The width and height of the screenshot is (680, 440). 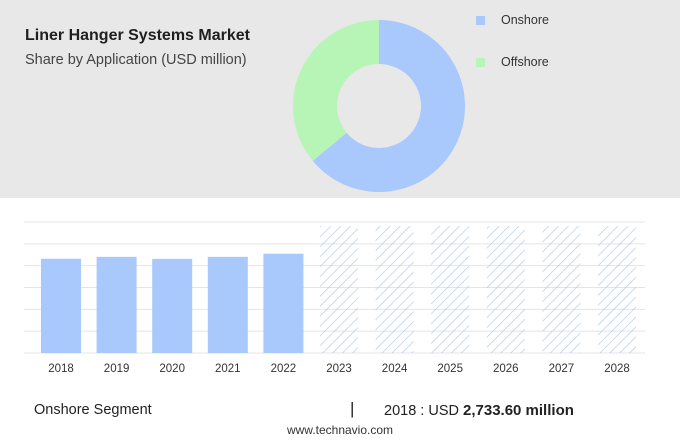 What do you see at coordinates (480, 62) in the screenshot?
I see `legend-swatch-offshore` at bounding box center [480, 62].